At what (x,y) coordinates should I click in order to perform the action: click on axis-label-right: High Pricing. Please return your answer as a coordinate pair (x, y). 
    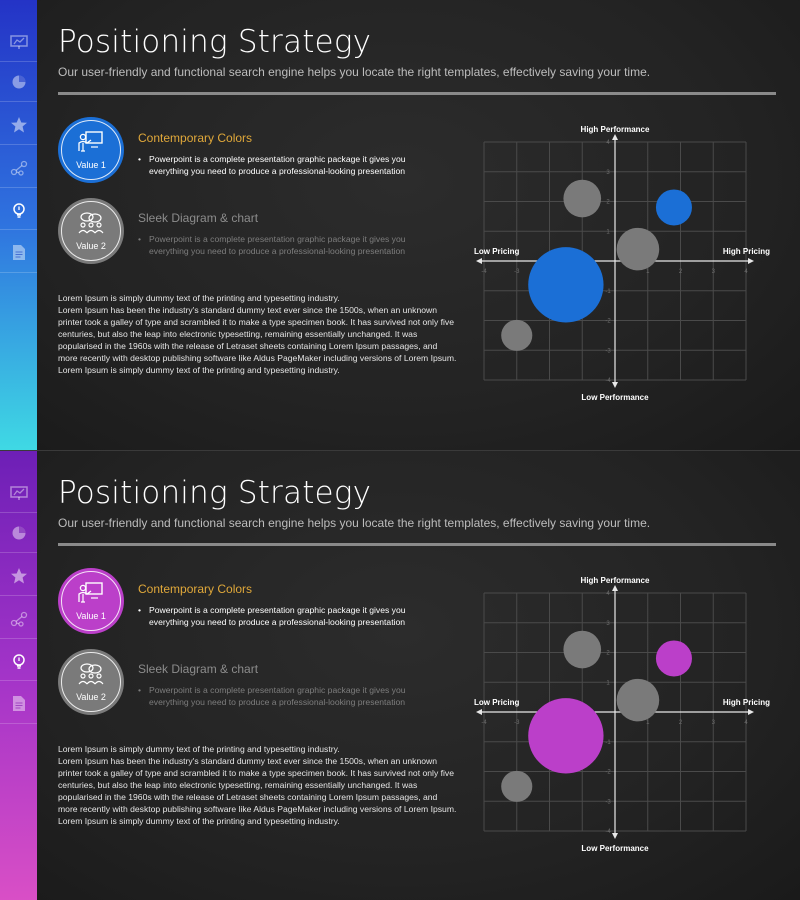
    Looking at the image, I should click on (746, 702).